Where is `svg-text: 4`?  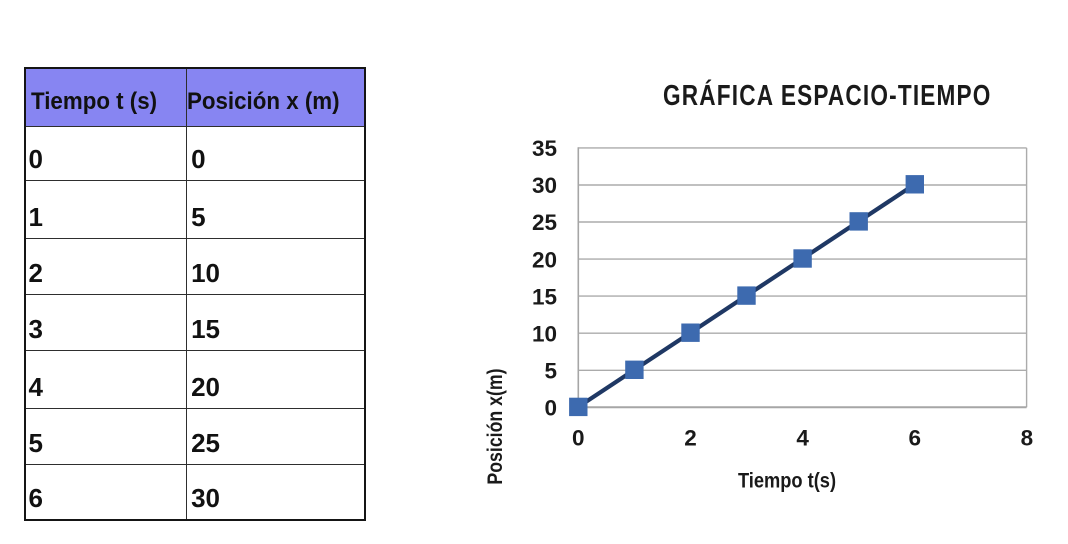
svg-text: 4 is located at coordinates (802, 437).